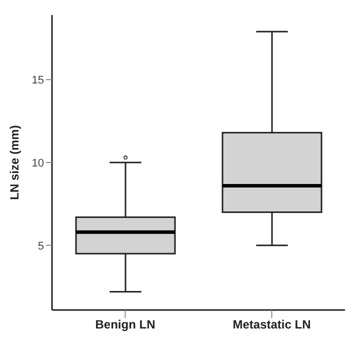  I want to click on y-tick-label: 10, so click(38, 163).